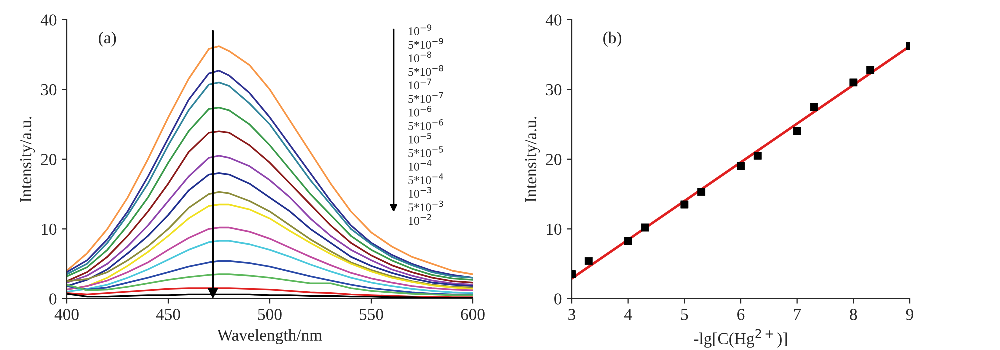 The width and height of the screenshot is (1000, 350). What do you see at coordinates (910, 314) in the screenshot?
I see `x-tick-label: 9` at bounding box center [910, 314].